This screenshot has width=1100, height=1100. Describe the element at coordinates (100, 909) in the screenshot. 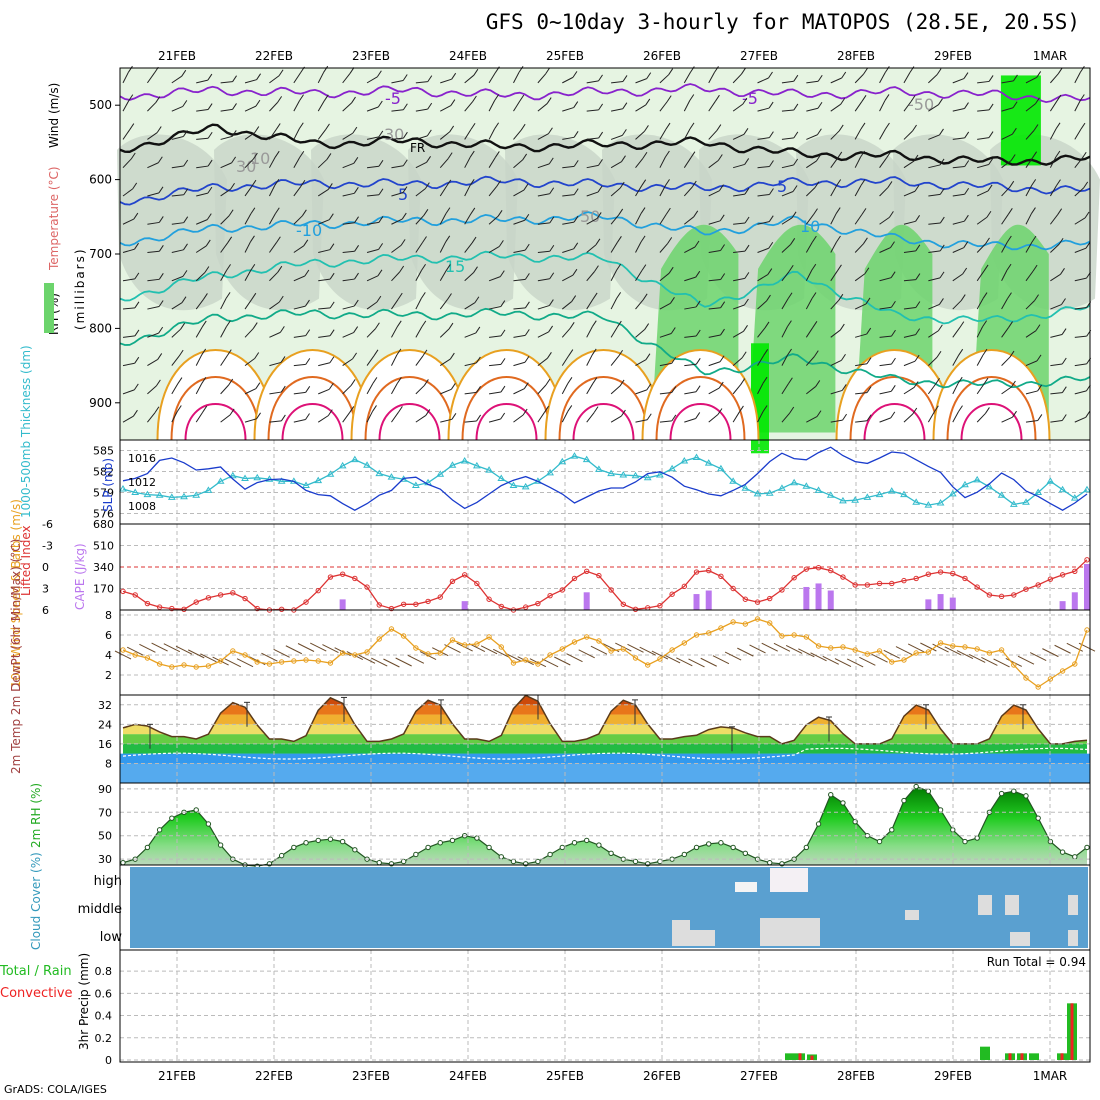

I see `cloud-level-label: middle` at that location.